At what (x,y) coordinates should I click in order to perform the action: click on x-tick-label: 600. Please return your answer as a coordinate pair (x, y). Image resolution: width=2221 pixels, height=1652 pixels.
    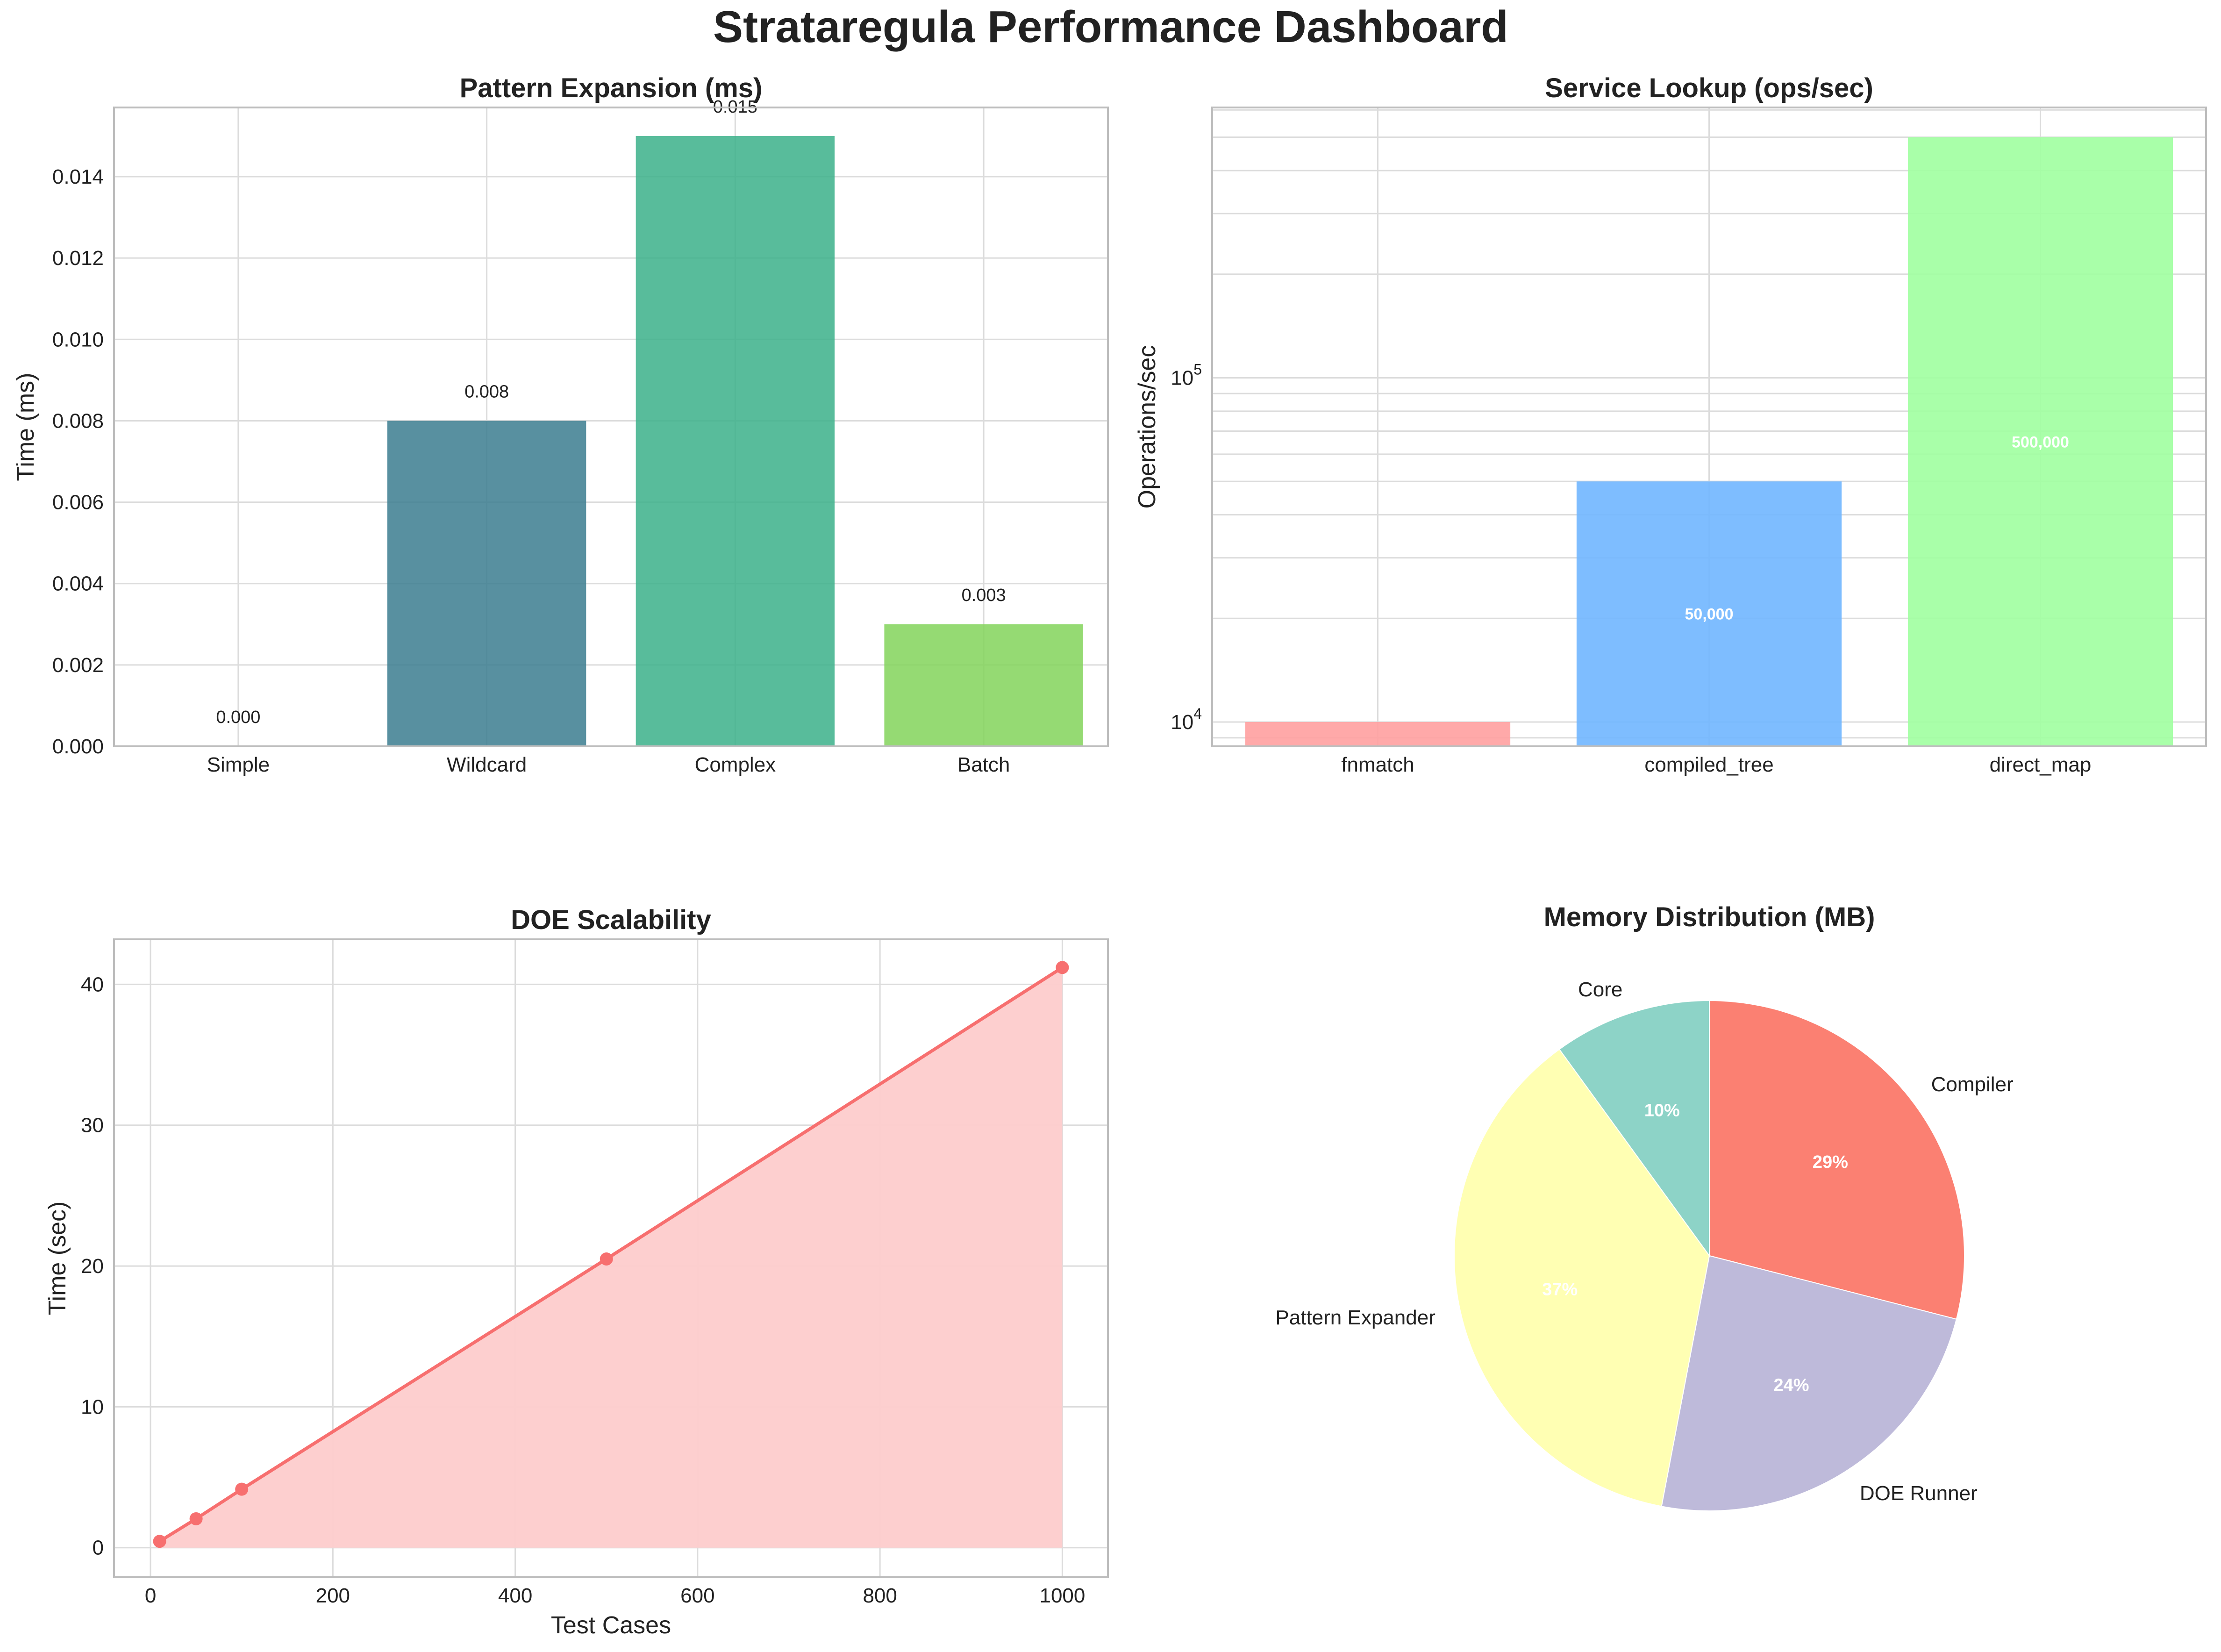
    Looking at the image, I should click on (697, 1595).